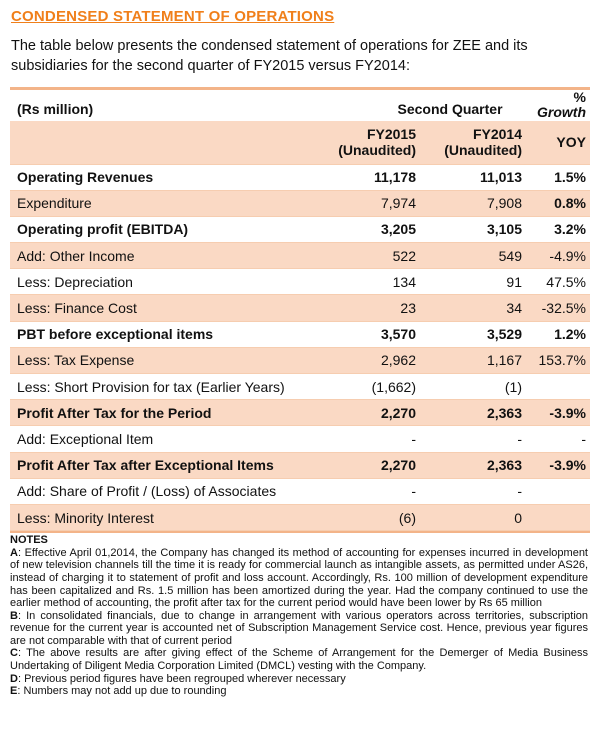 The height and width of the screenshot is (733, 600). Describe the element at coordinates (369, 361) in the screenshot. I see `fy2015-value: 2,962` at that location.